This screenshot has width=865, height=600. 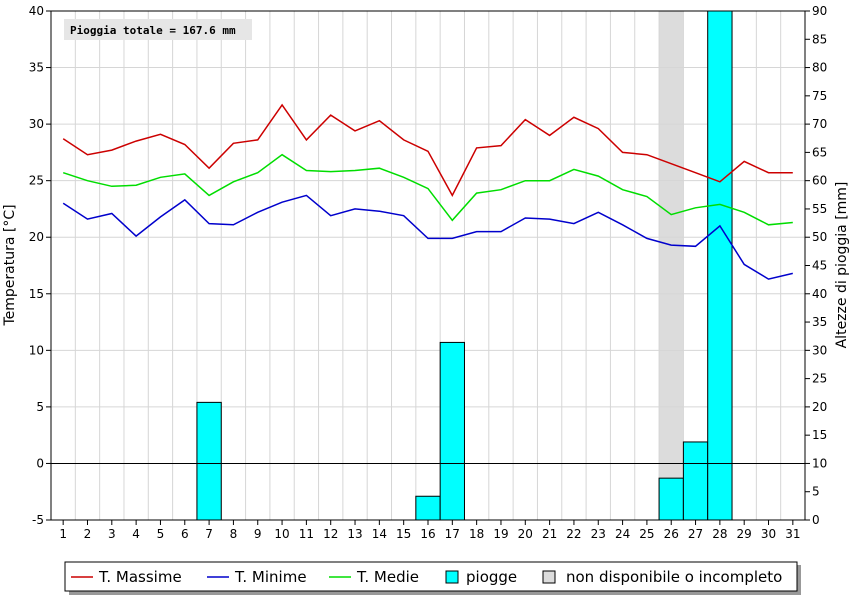 I want to click on x-tick-label: 27, so click(x=695, y=534).